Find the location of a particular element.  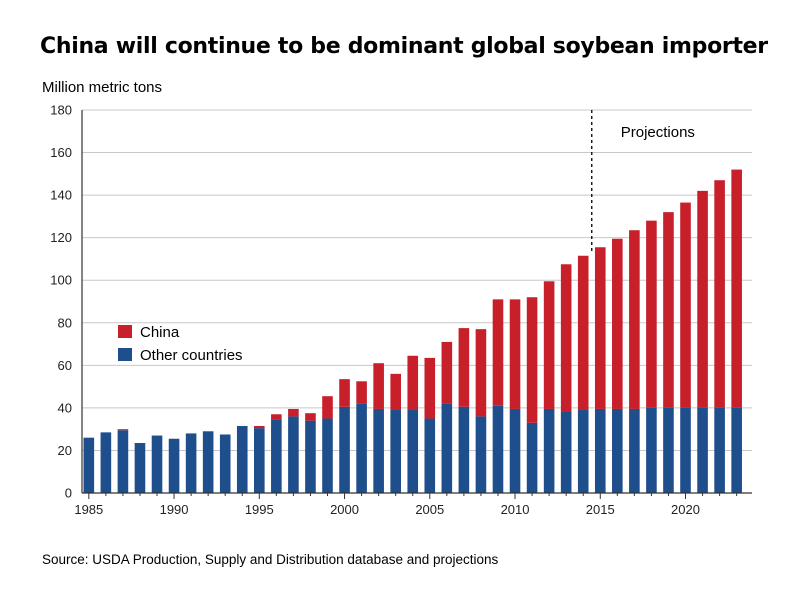

bar-other-2020 is located at coordinates (685, 450).